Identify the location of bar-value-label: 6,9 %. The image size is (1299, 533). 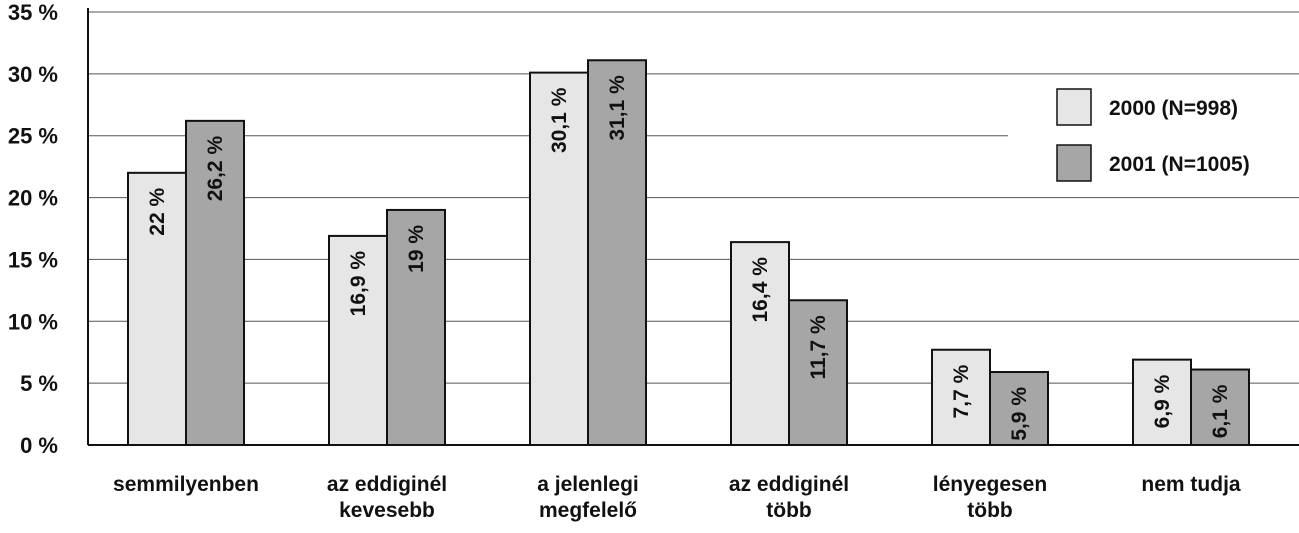
(1162, 401).